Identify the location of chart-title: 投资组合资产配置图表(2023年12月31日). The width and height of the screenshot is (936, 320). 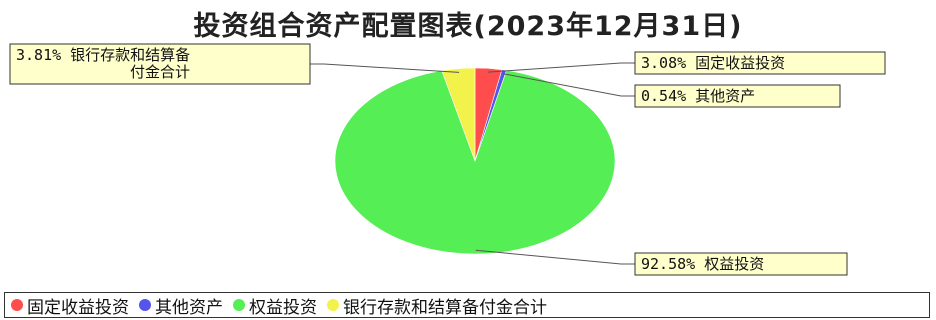
(468, 26).